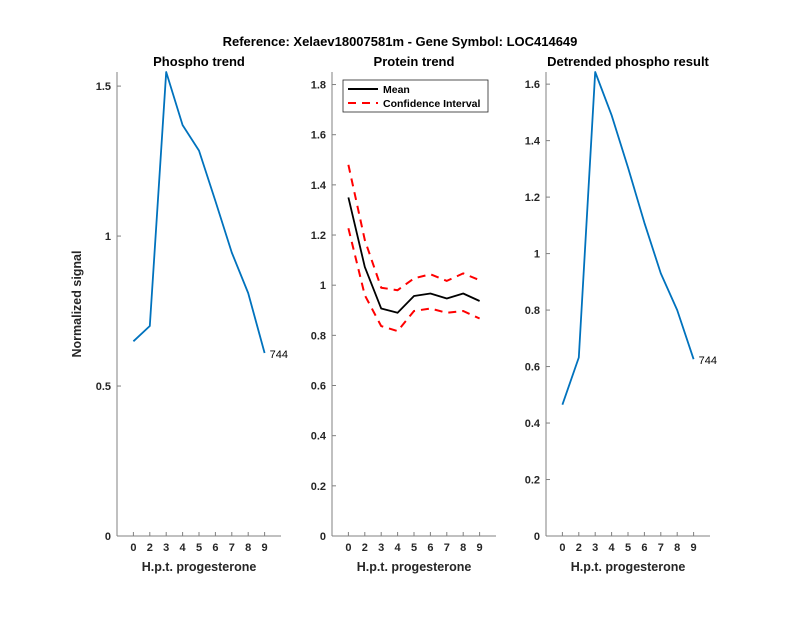  I want to click on series-line-phospho, so click(199, 212).